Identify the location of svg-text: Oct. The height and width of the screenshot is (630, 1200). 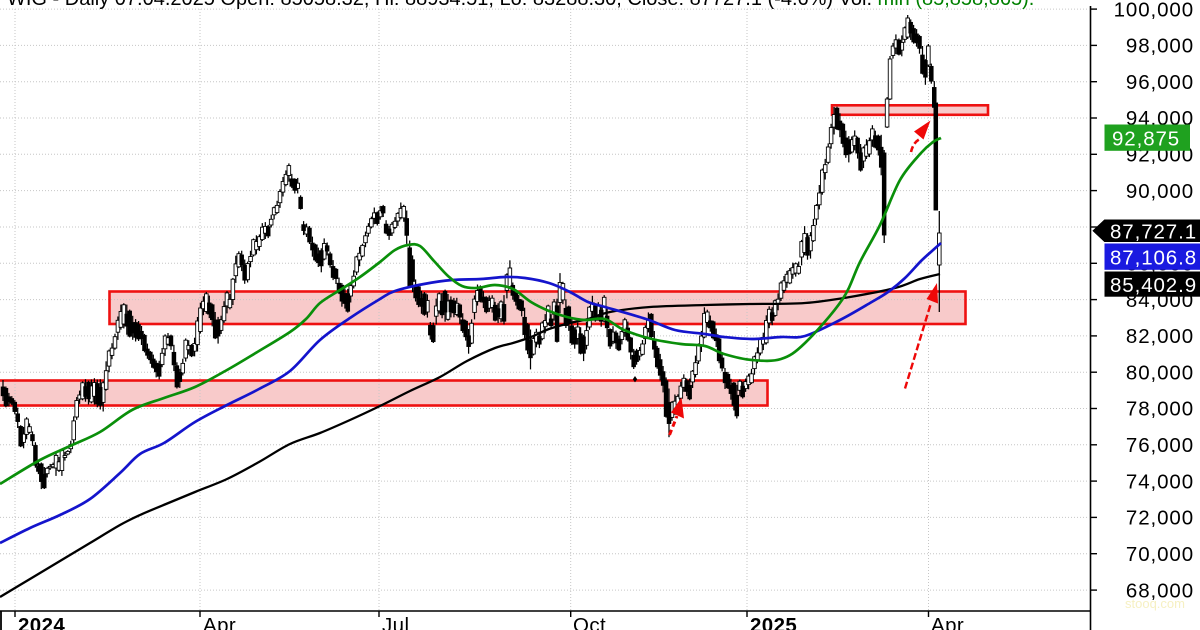
(589, 622).